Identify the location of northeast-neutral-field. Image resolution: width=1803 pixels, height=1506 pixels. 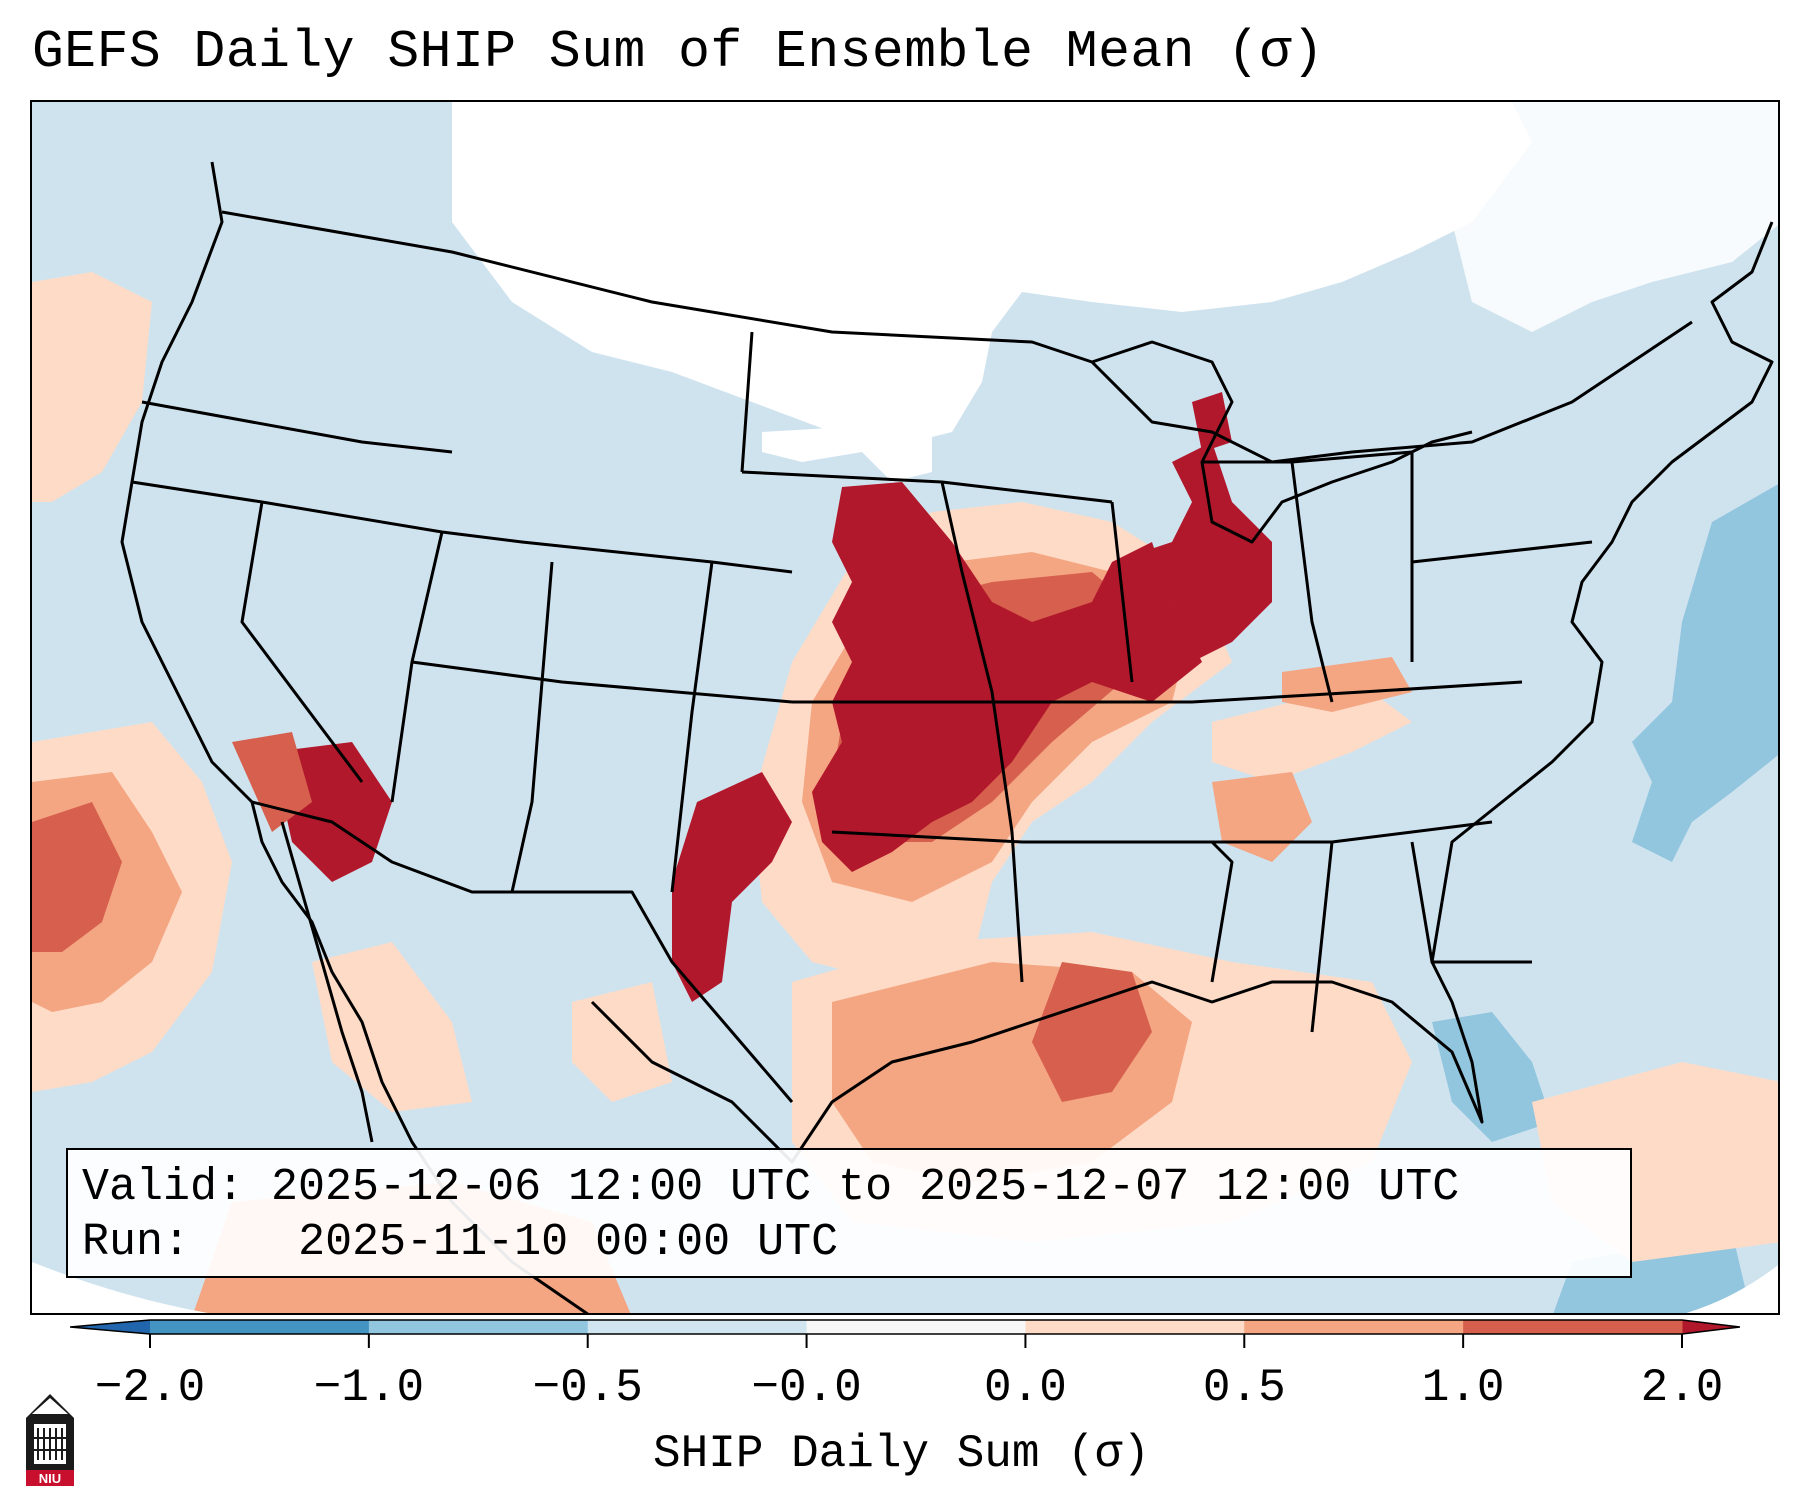
(1595, 217).